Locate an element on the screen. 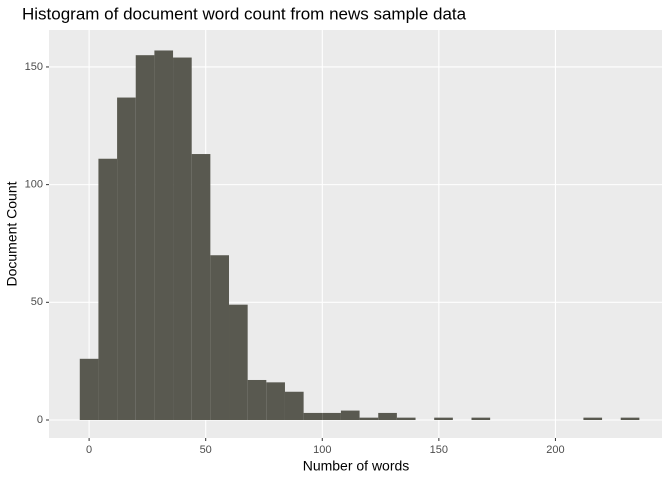  x-tick-label: 150 is located at coordinates (439, 450).